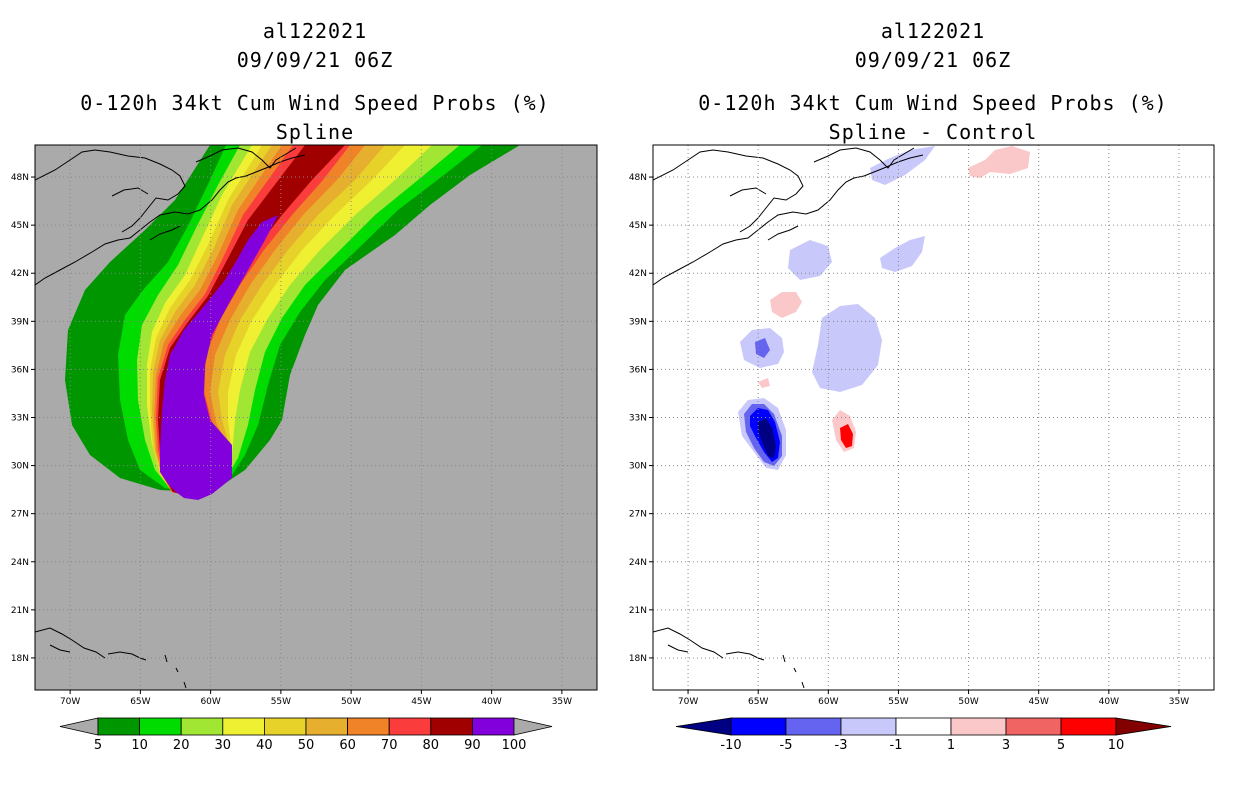 This screenshot has height=800, width=1236. Describe the element at coordinates (846, 436) in the screenshot. I see `blob-positive-core` at that location.